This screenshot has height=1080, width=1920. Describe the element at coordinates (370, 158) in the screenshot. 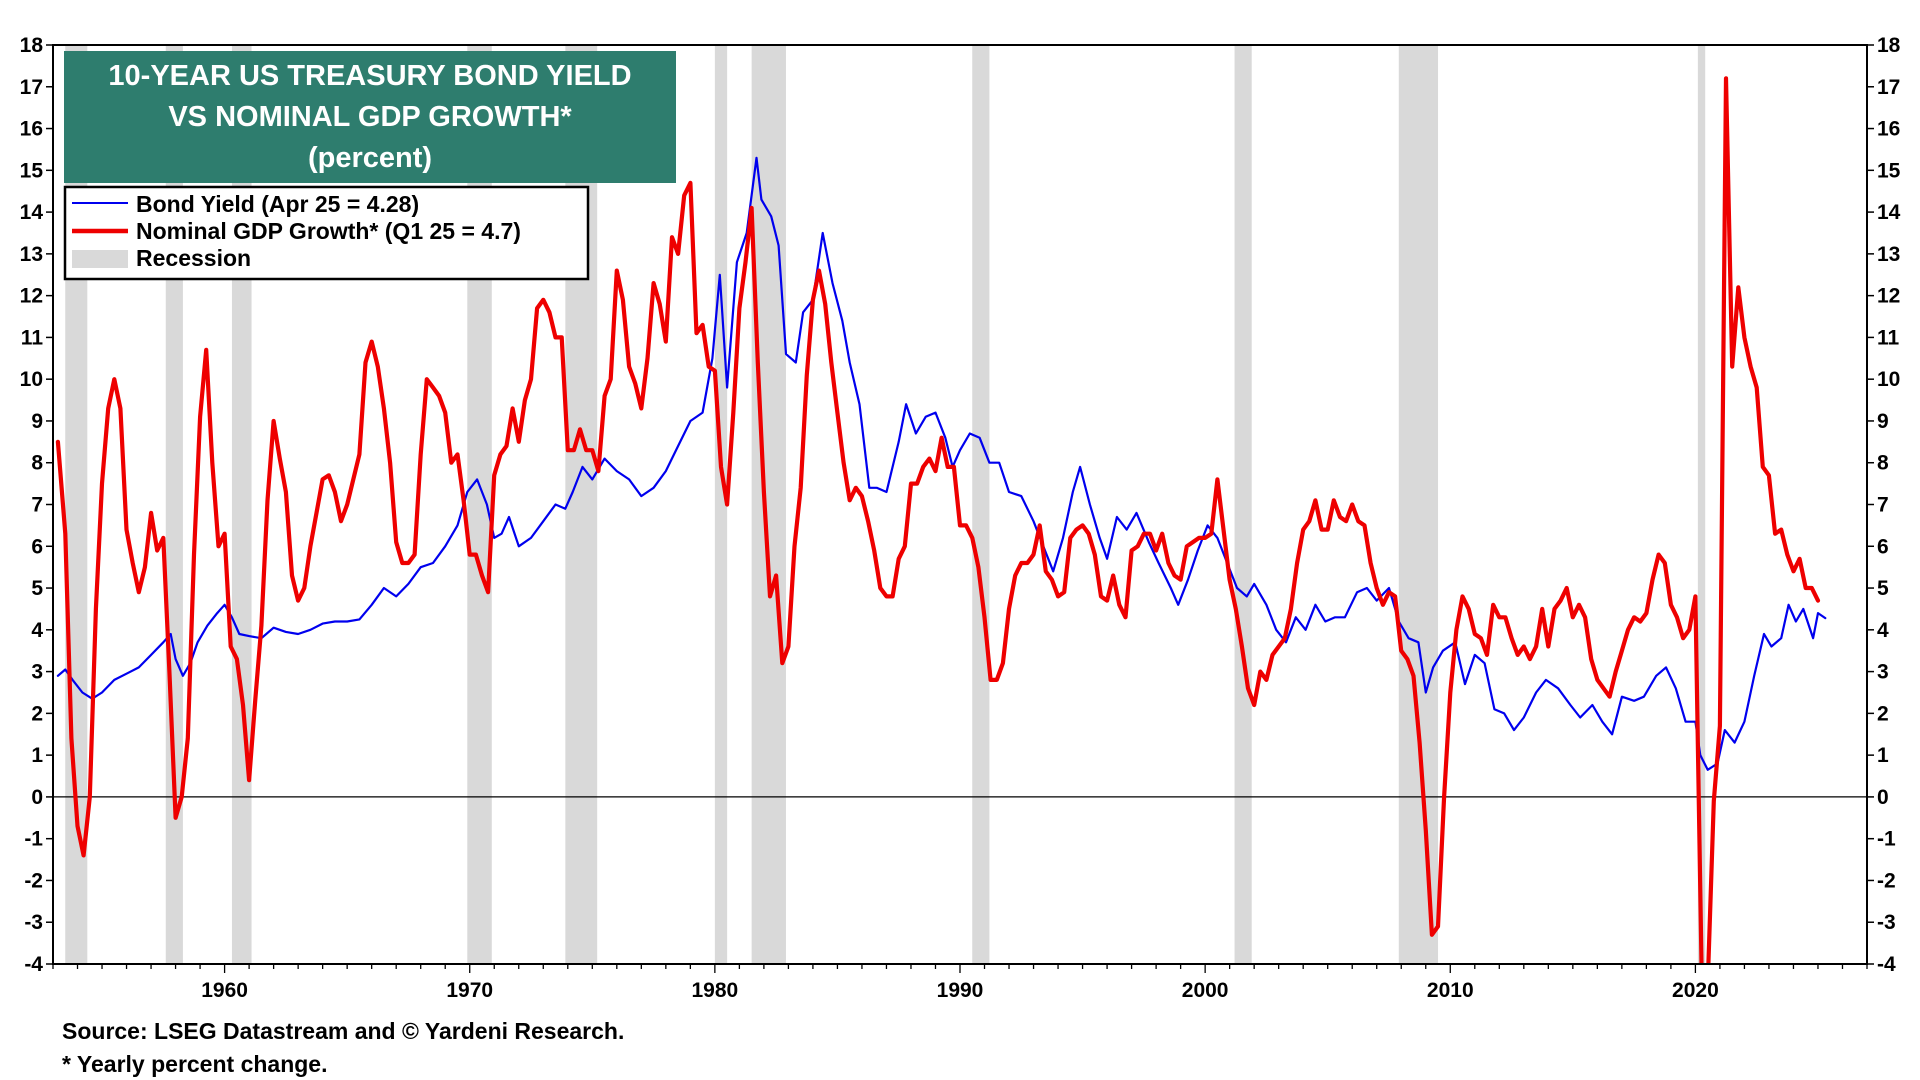

I see `title-line-3: (percent)` at that location.